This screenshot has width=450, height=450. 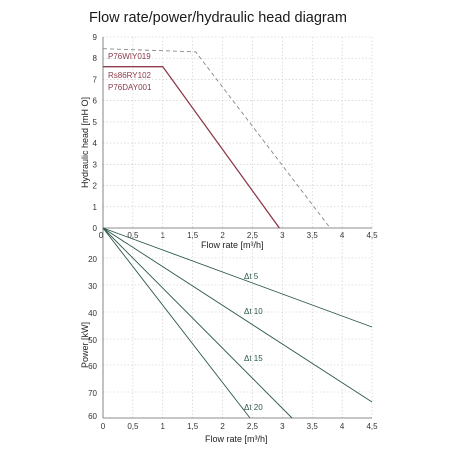 What do you see at coordinates (95, 207) in the screenshot?
I see `head-y-tick-label: 1` at bounding box center [95, 207].